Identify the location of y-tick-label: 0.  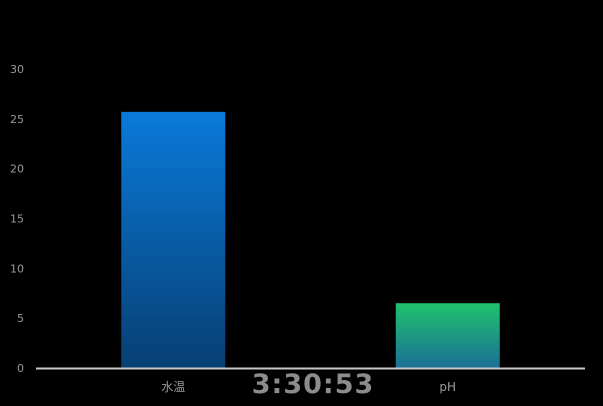
(20, 368).